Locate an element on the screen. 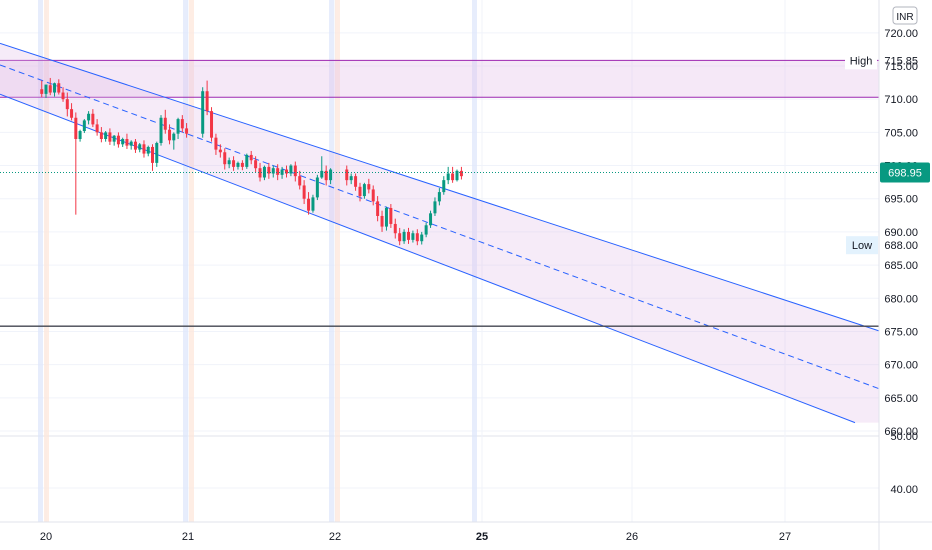 The image size is (932, 550). time-tick-label: 22 is located at coordinates (335, 537).